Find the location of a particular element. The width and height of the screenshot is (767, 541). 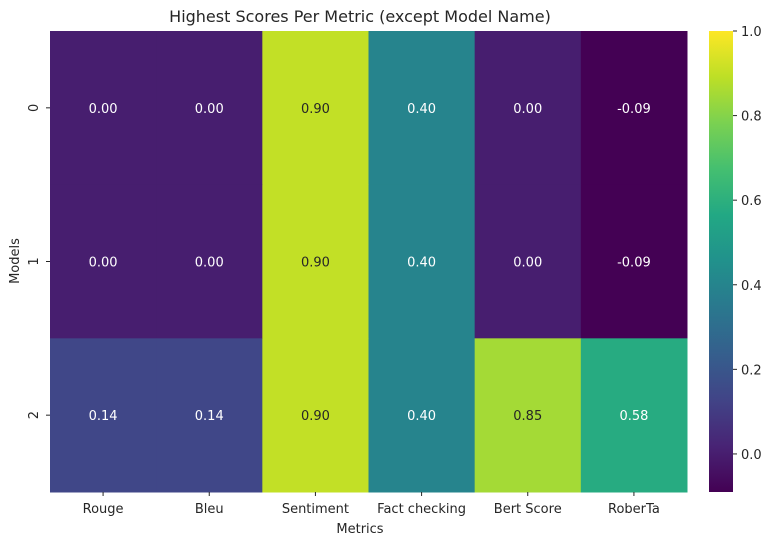

colorbar-ticks: 0.0 0.2 0.4 0.6 0.8 1.0 is located at coordinates (747, 244).